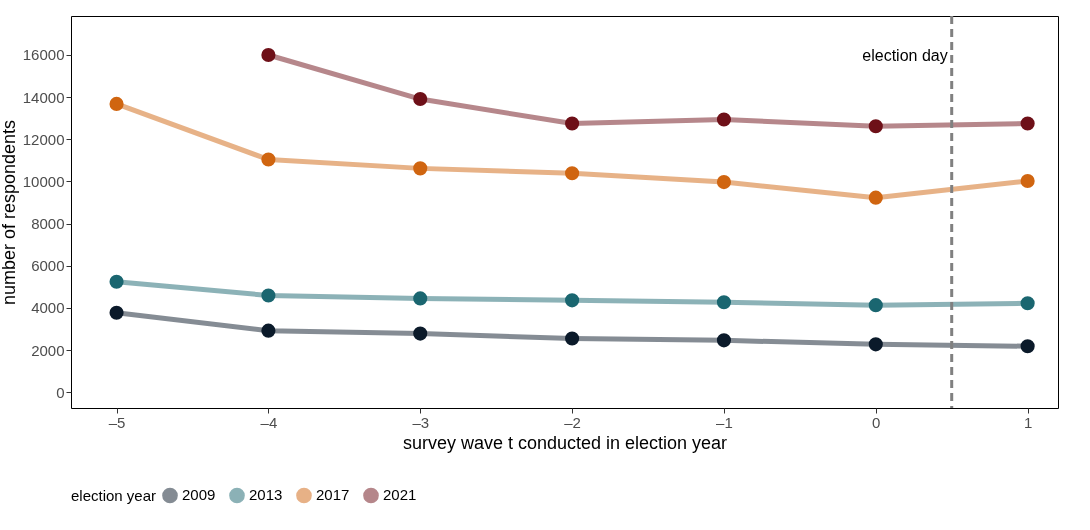  What do you see at coordinates (421, 422) in the screenshot?
I see `x-tick-label: –3` at bounding box center [421, 422].